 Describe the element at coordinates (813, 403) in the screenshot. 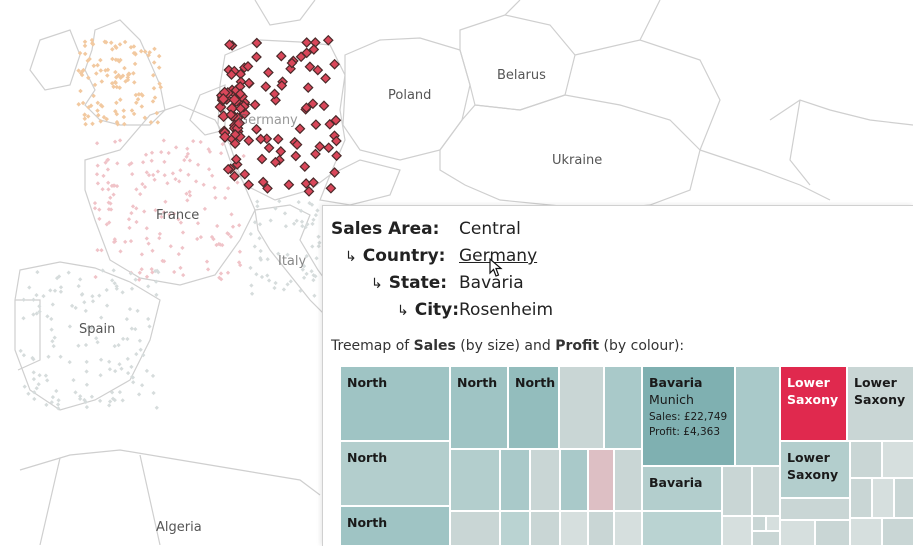

I see `treemap-tile-lower-saxony-red: Lower Saxony` at that location.